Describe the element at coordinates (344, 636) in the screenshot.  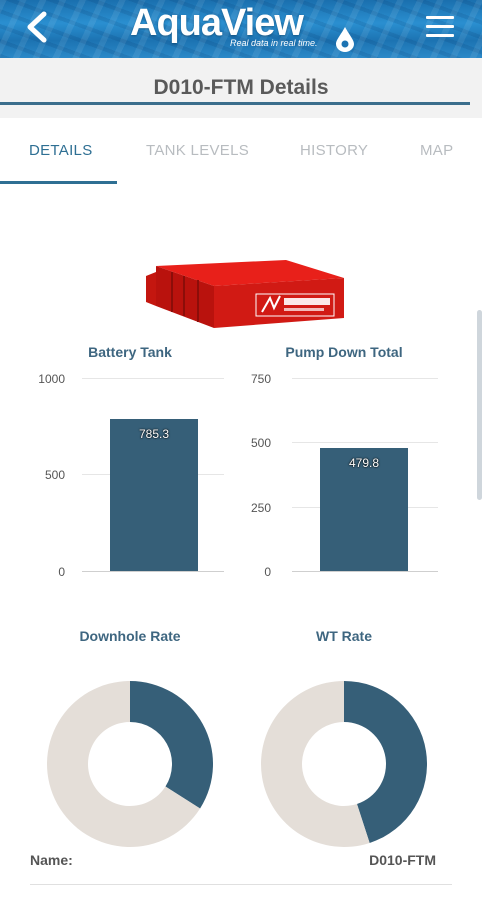
I see `wt-rate-title: WT Rate` at that location.